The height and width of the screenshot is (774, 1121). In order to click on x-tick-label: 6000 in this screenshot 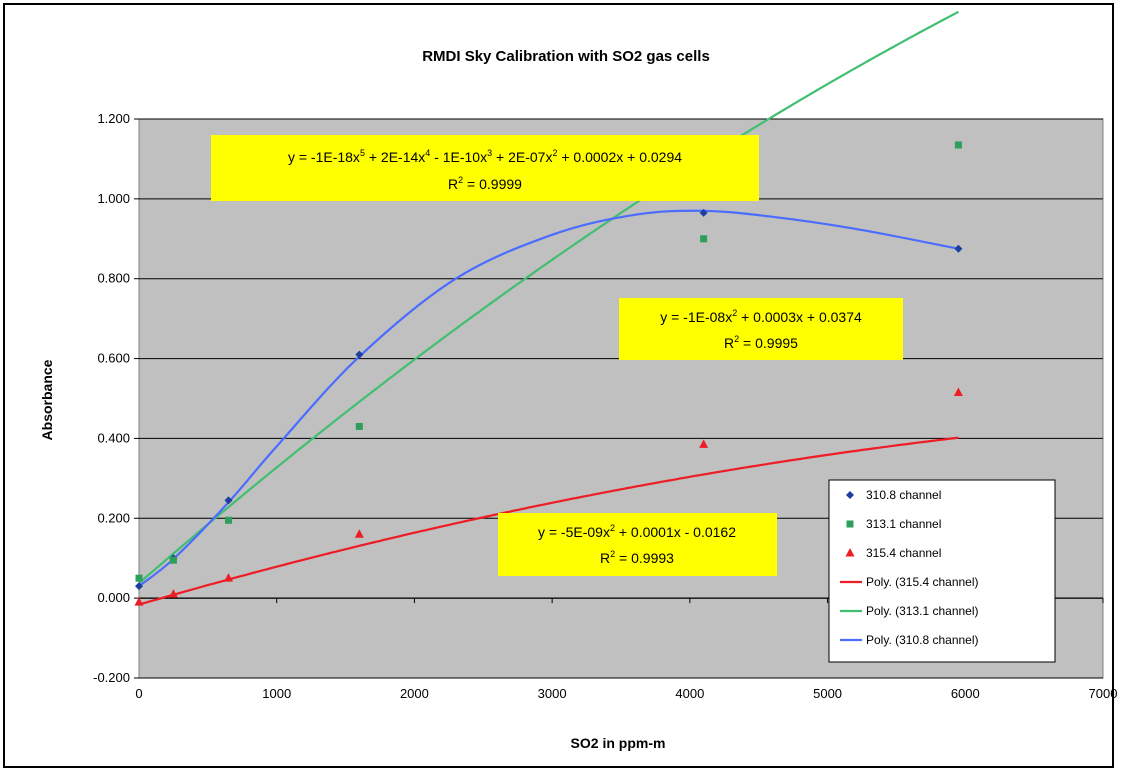, I will do `click(965, 693)`.